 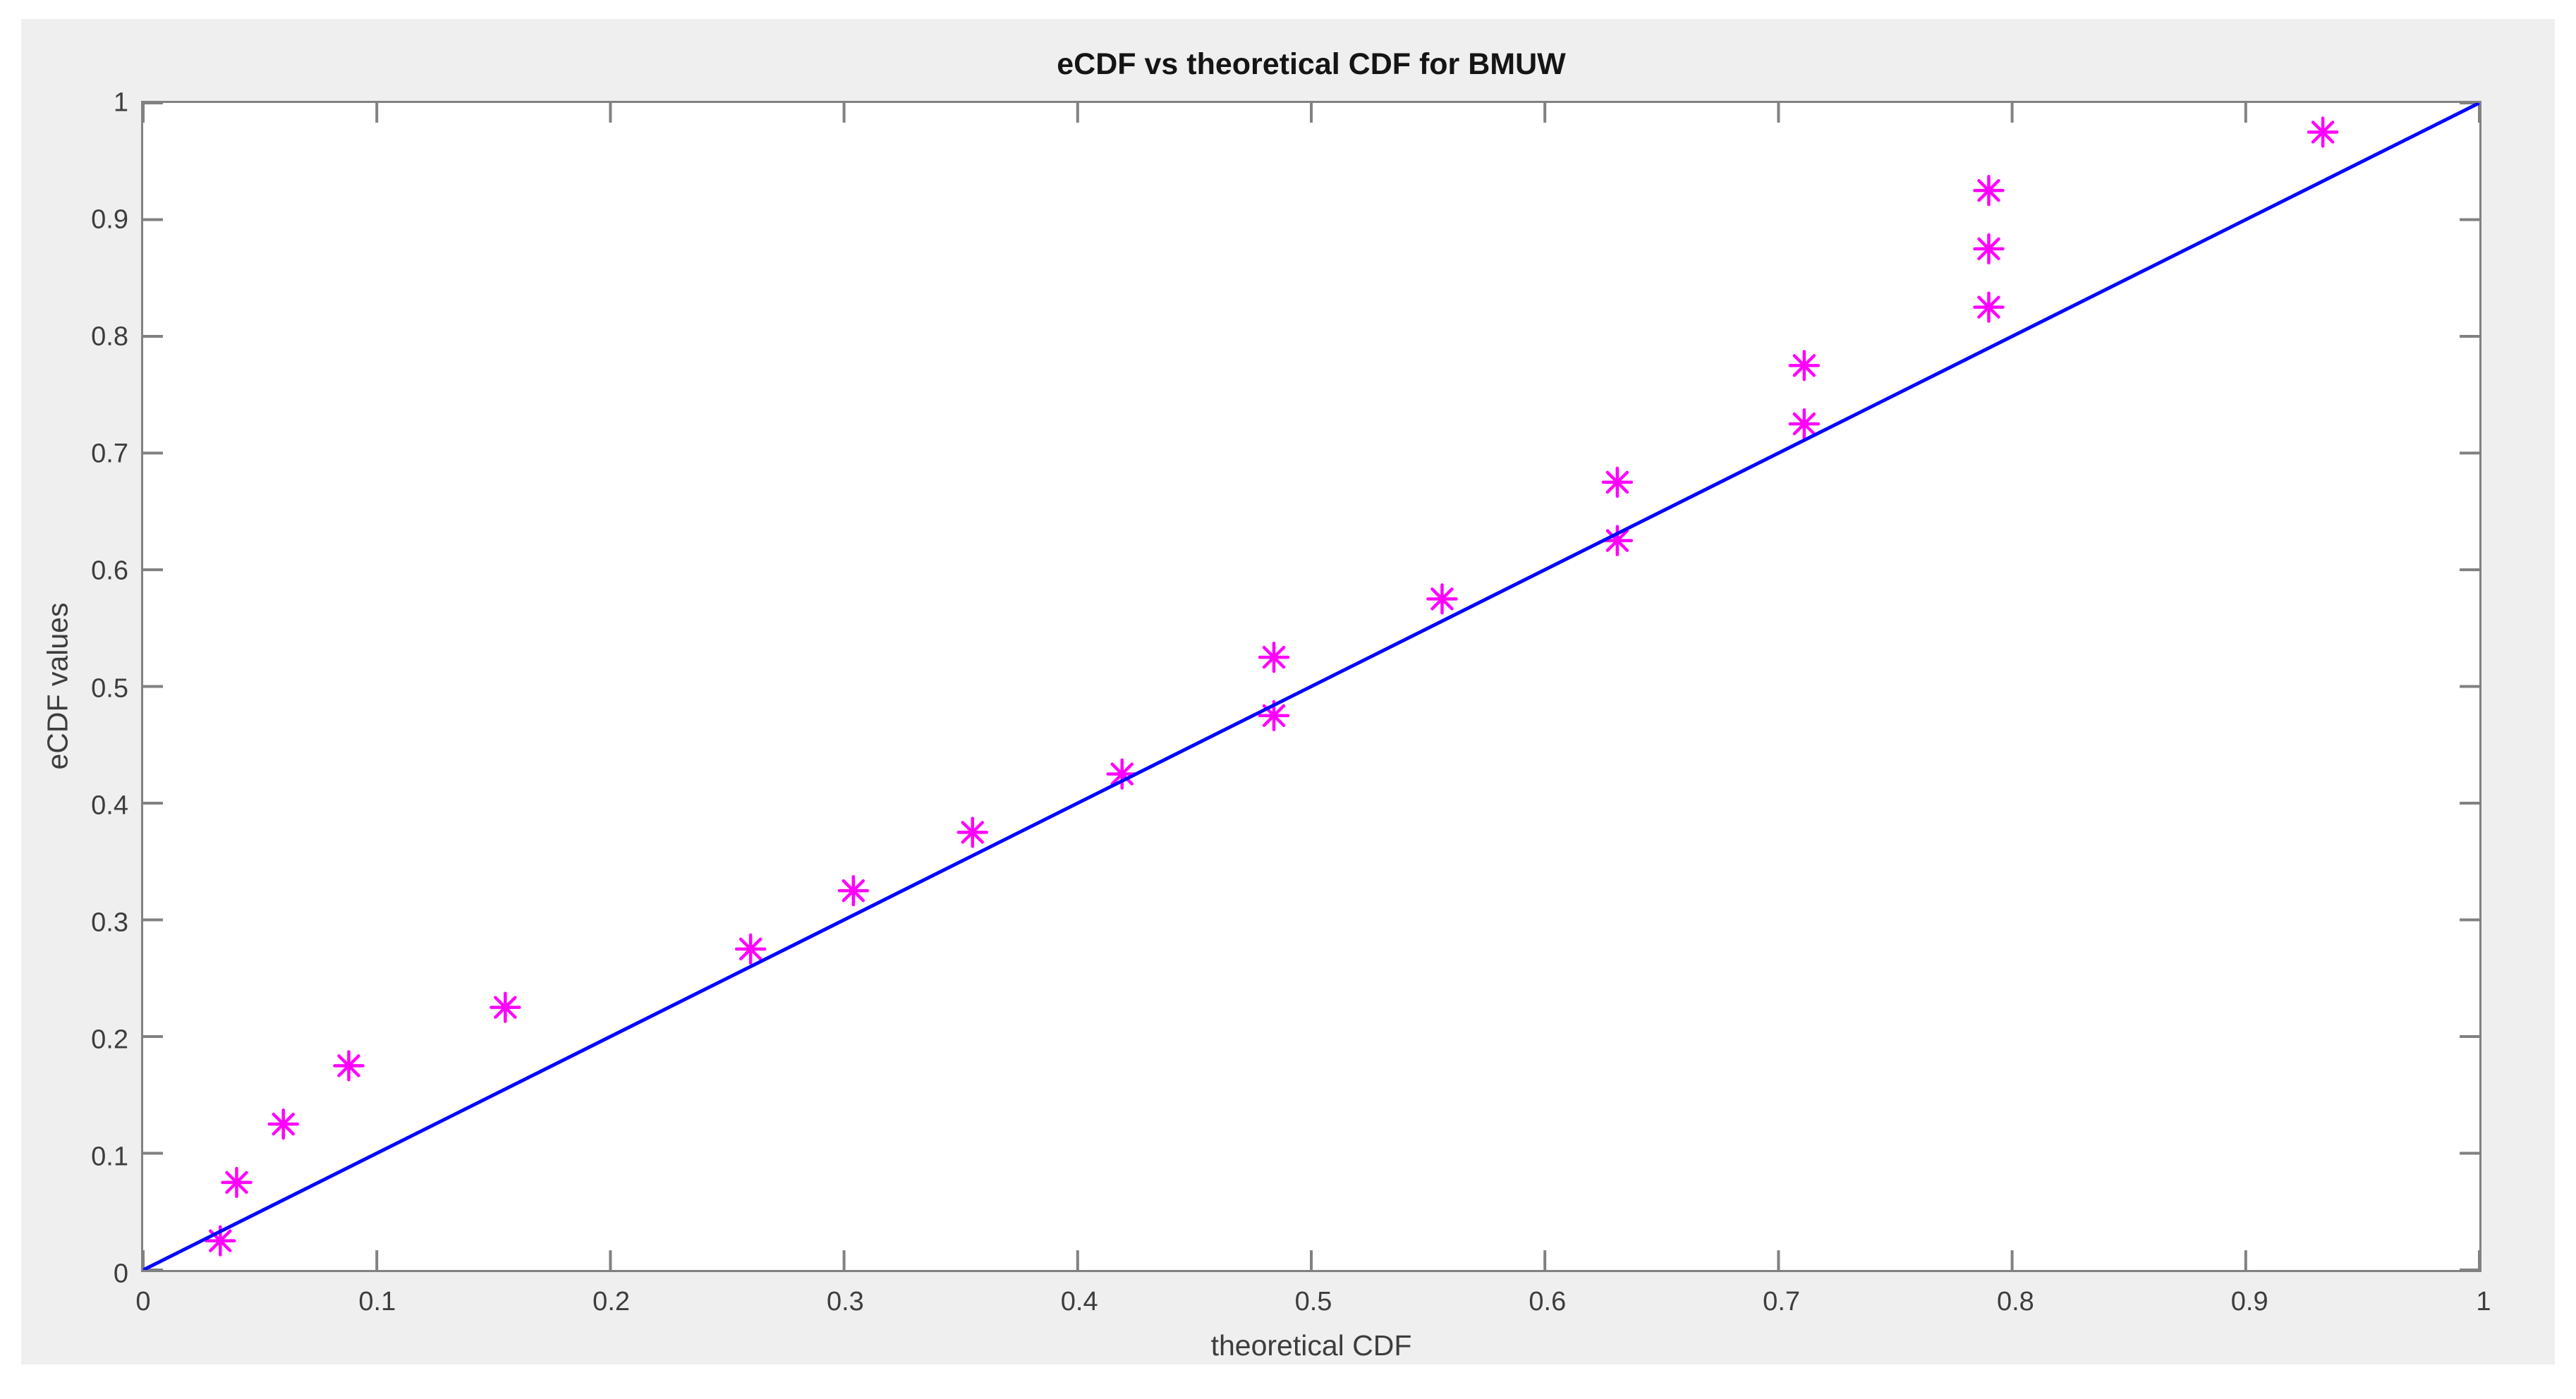 I want to click on x-axis-label: theoretical CDF, so click(x=1311, y=1345).